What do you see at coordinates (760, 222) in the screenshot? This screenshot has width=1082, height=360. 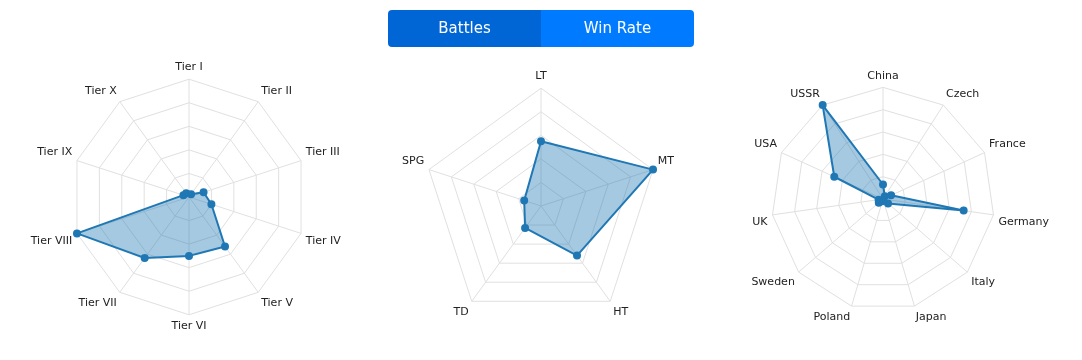 I see `spoke-label: UK` at bounding box center [760, 222].